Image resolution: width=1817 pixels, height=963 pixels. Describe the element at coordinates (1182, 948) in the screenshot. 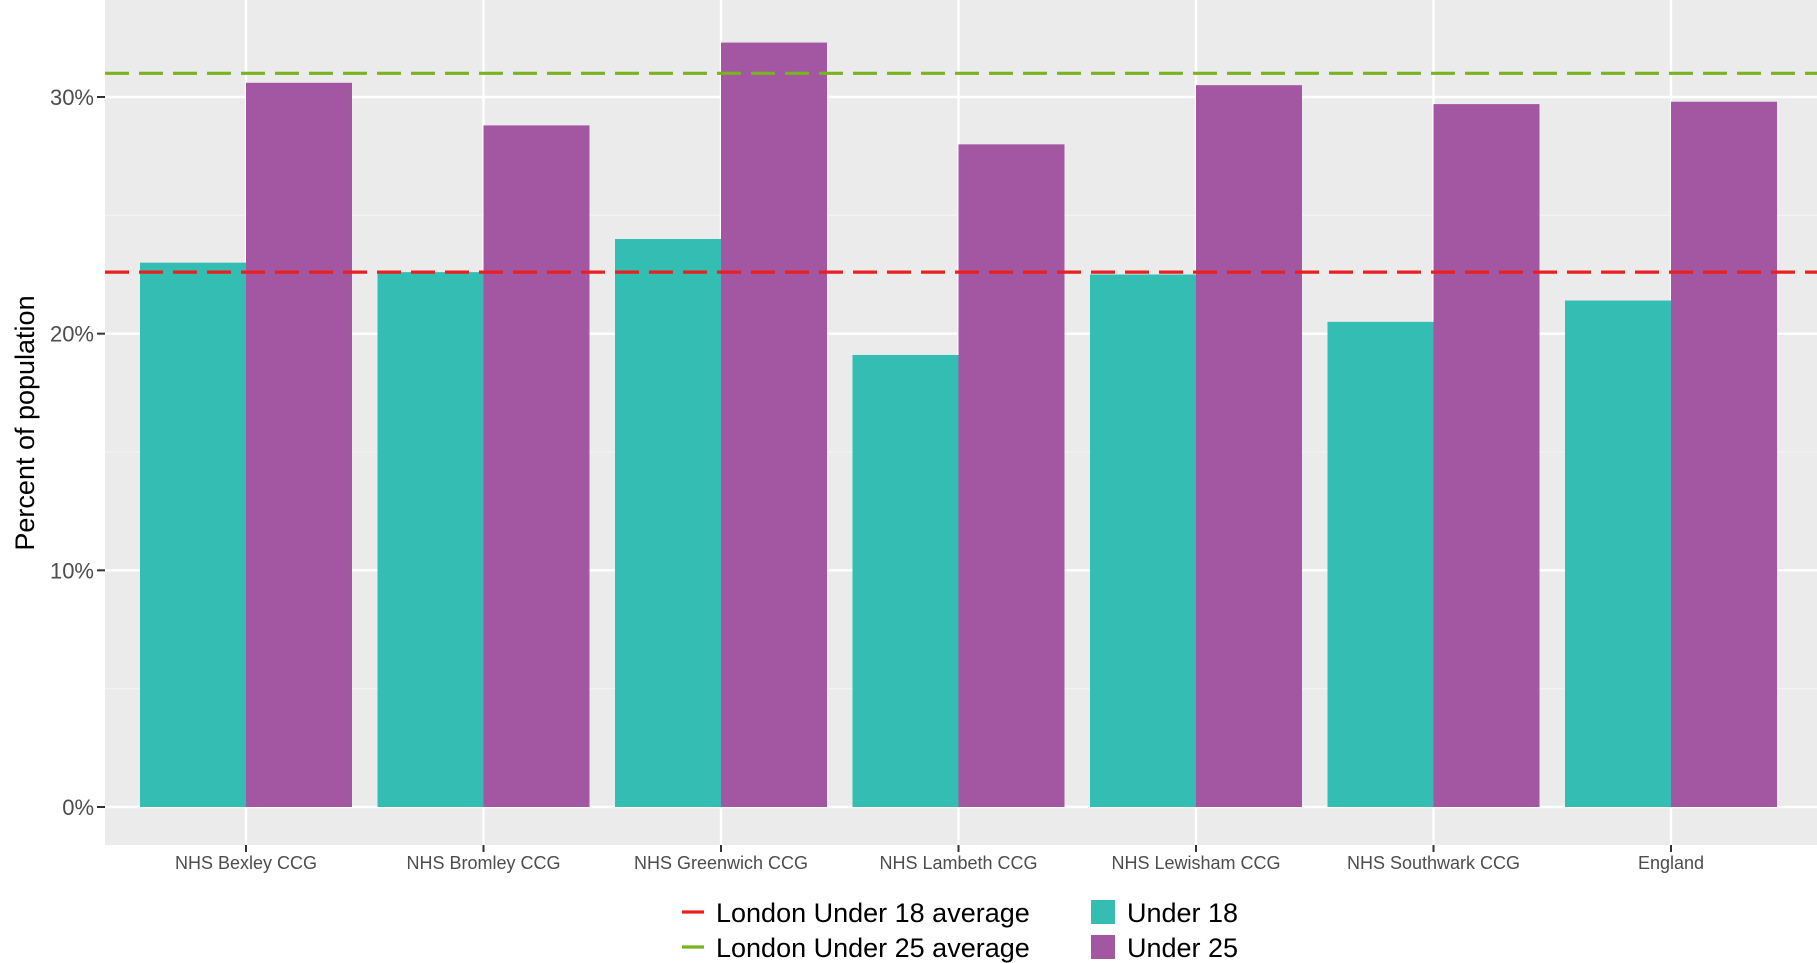

I see `legend-label: Under 25` at that location.